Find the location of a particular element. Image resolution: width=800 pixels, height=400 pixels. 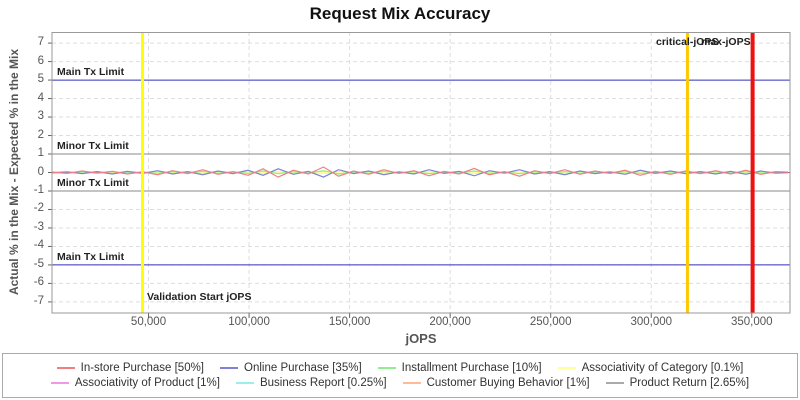

y-tick-label: -3 is located at coordinates (38, 226).